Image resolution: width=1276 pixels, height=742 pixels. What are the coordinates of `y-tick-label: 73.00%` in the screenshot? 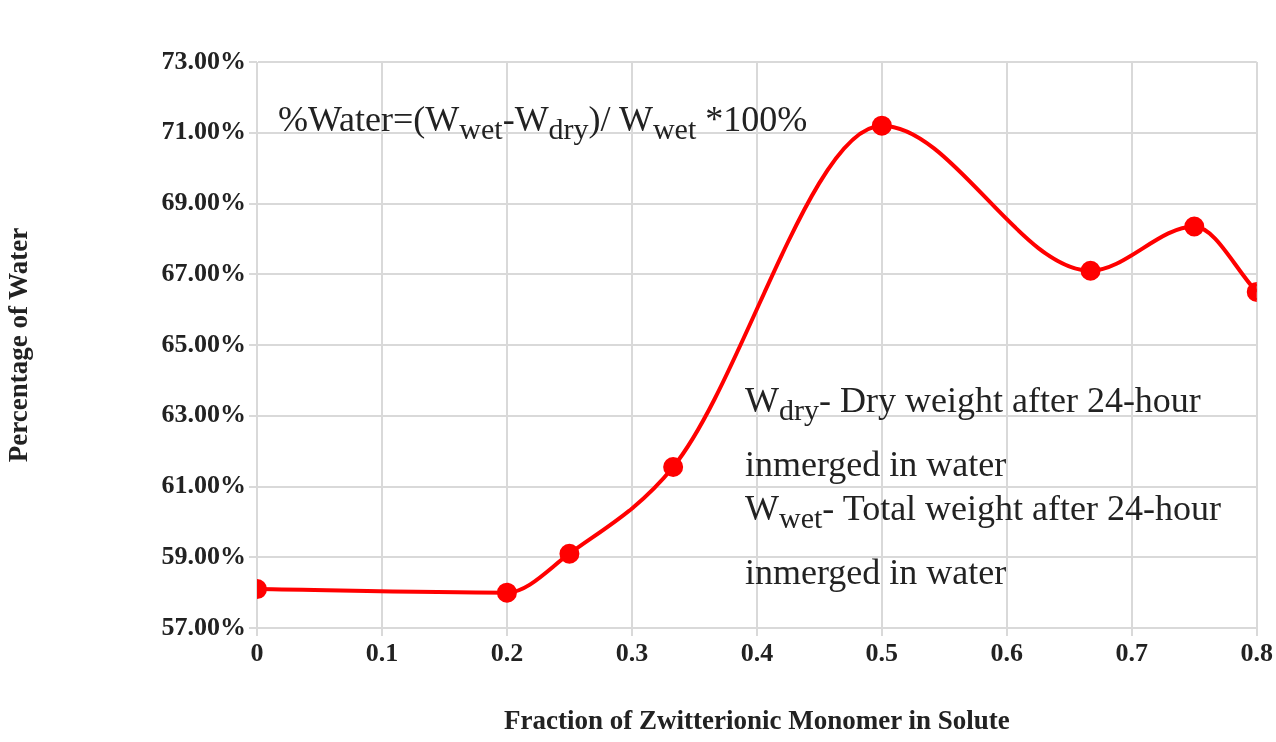 It's located at (203, 60).